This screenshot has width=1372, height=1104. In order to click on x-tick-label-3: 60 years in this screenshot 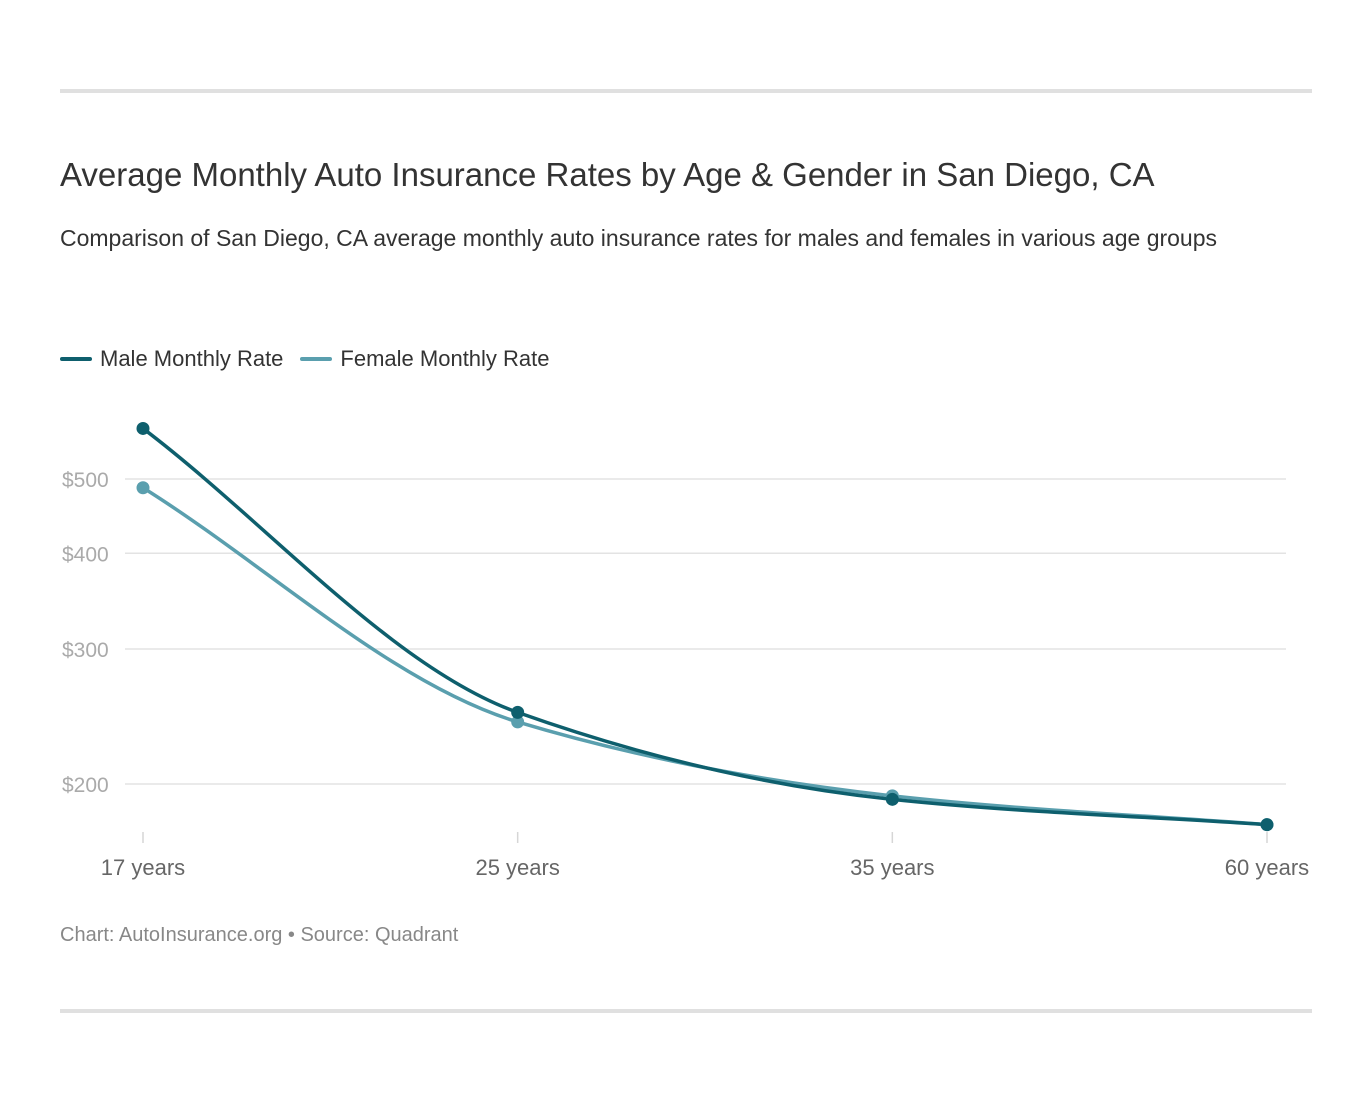, I will do `click(1267, 867)`.